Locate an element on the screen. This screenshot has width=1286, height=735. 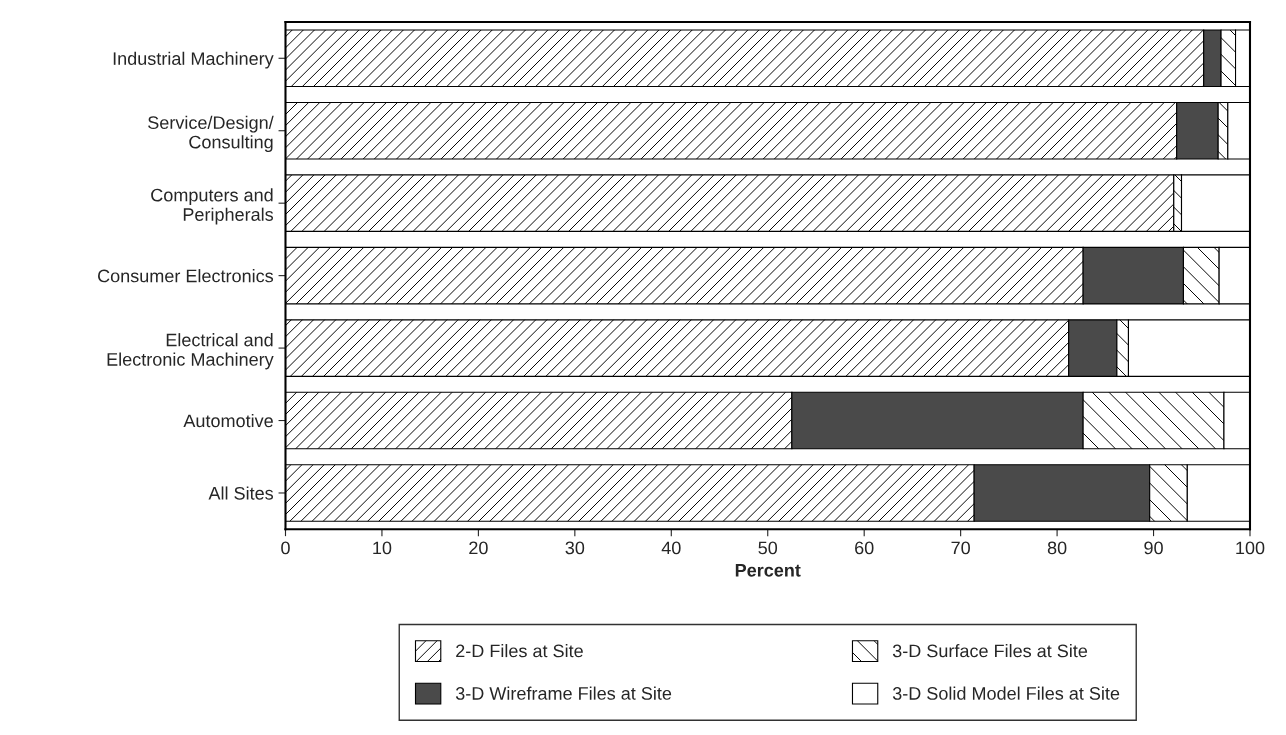
y-tick-label: Electrical and Electronic Machinery is located at coordinates (190, 351).